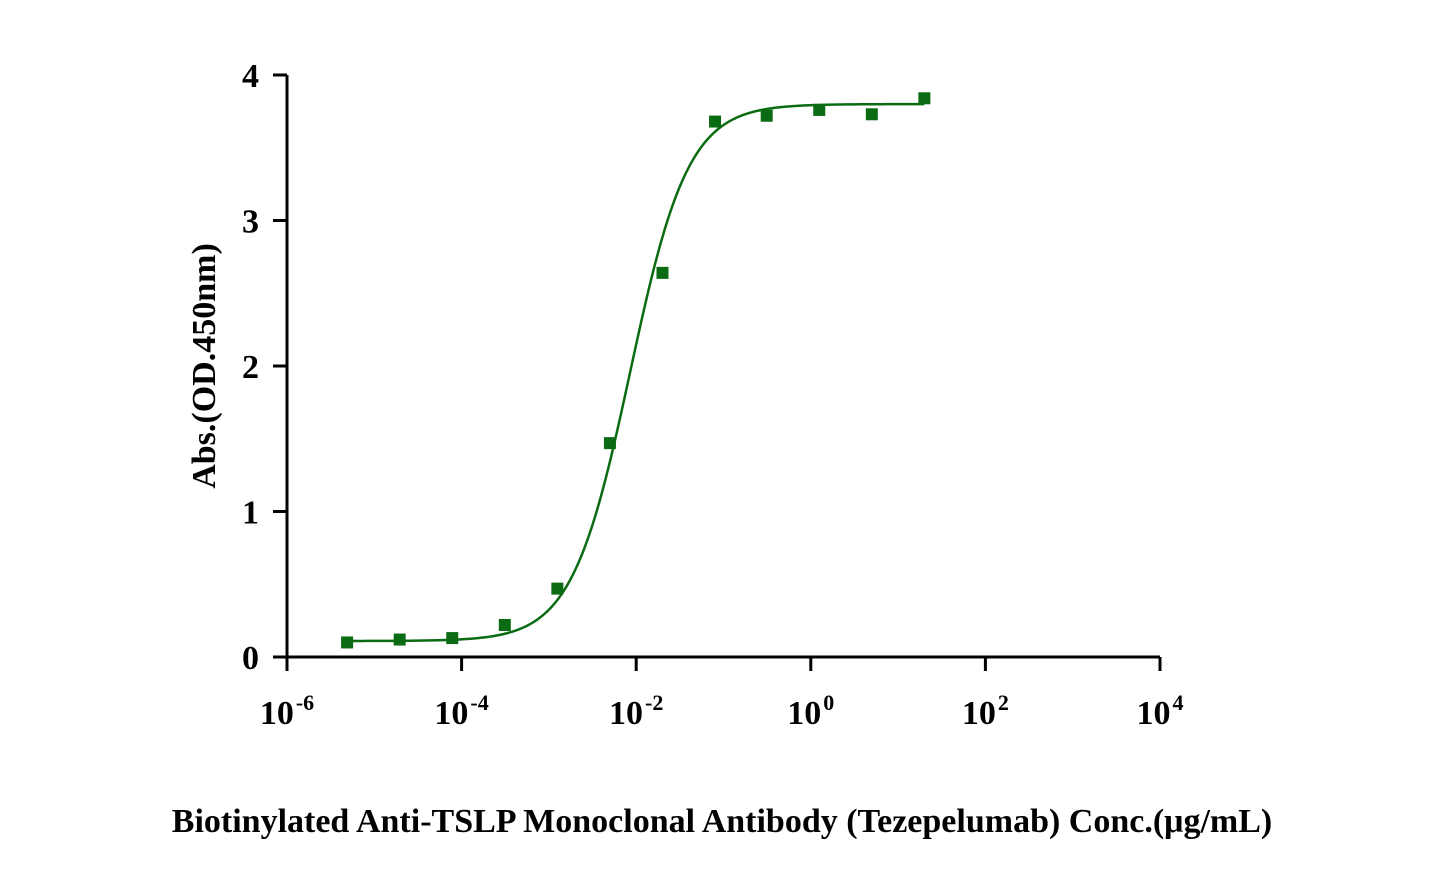  I want to click on x-tick-label: 10⁻², so click(636, 711).